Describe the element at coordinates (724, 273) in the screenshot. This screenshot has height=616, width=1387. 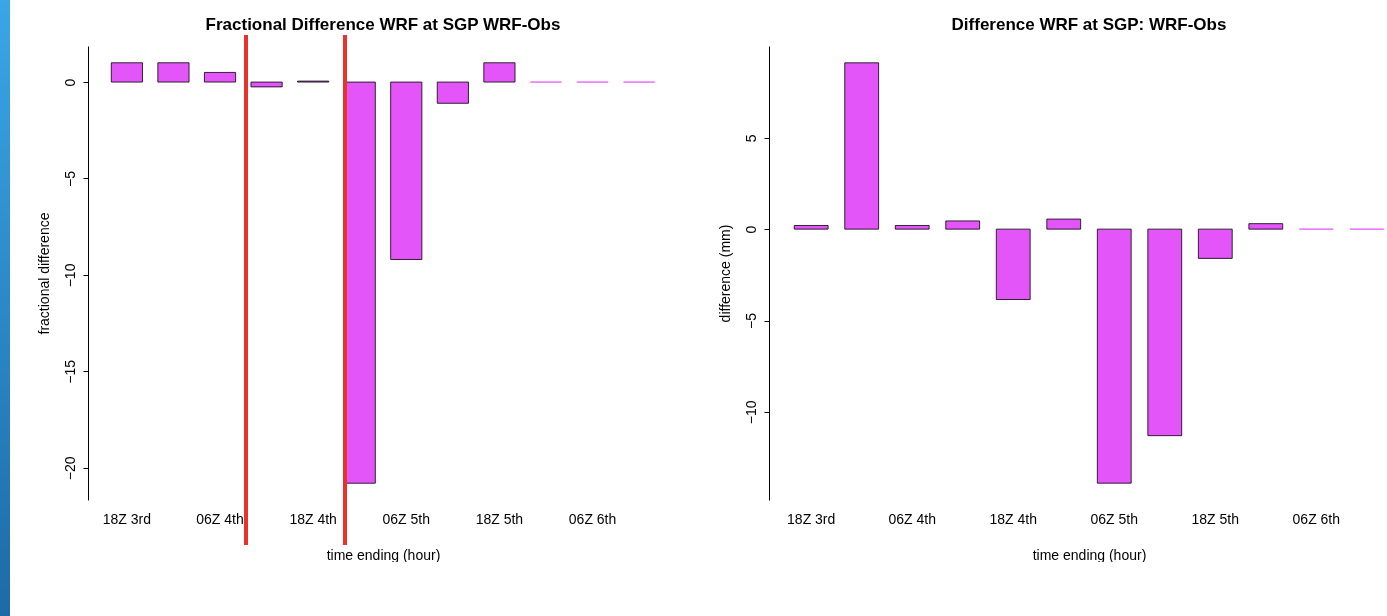
I see `y-axis-title: difference (mm)` at that location.